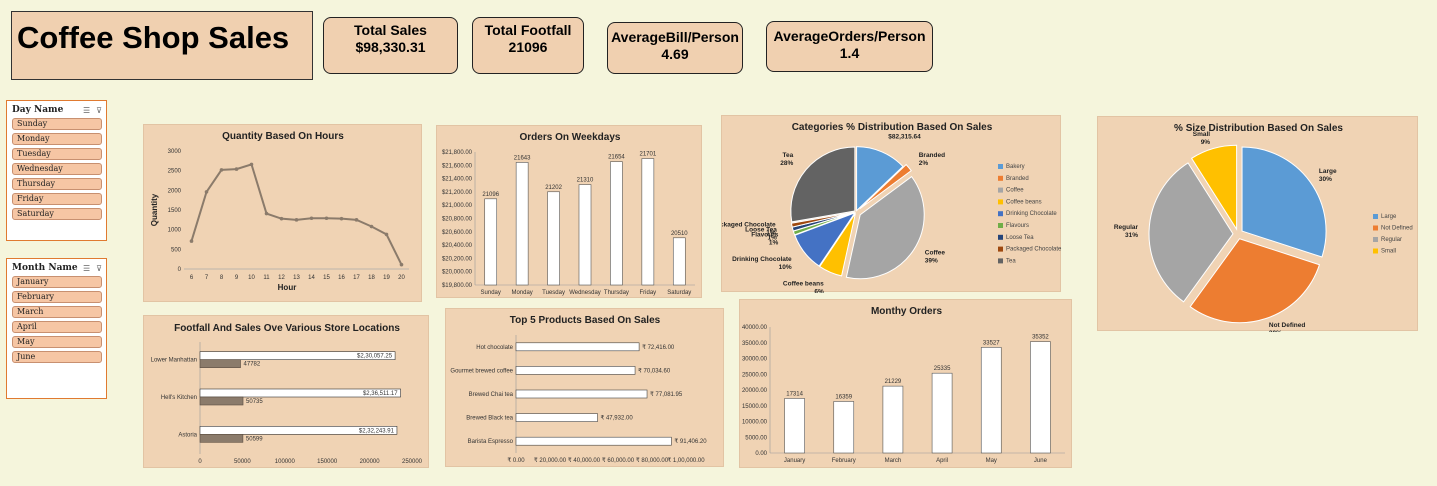 This screenshot has height=486, width=1437. I want to click on x-tick-label: Wednesday, so click(585, 293).